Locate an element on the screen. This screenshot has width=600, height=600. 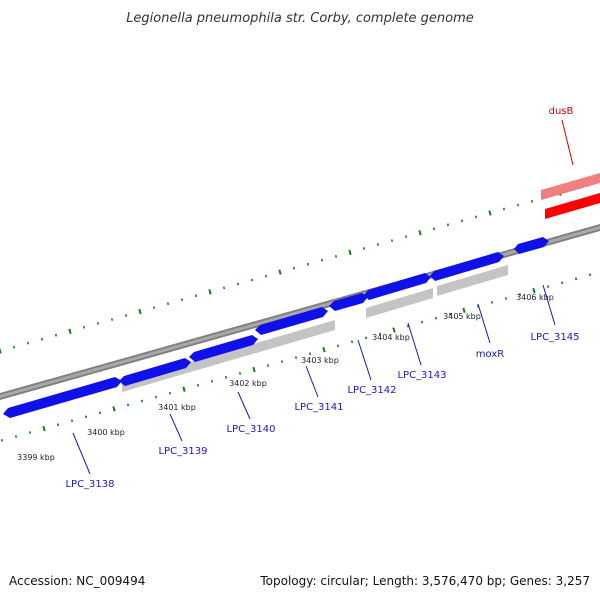
gene-feature-lpc3138 is located at coordinates (62, 397).